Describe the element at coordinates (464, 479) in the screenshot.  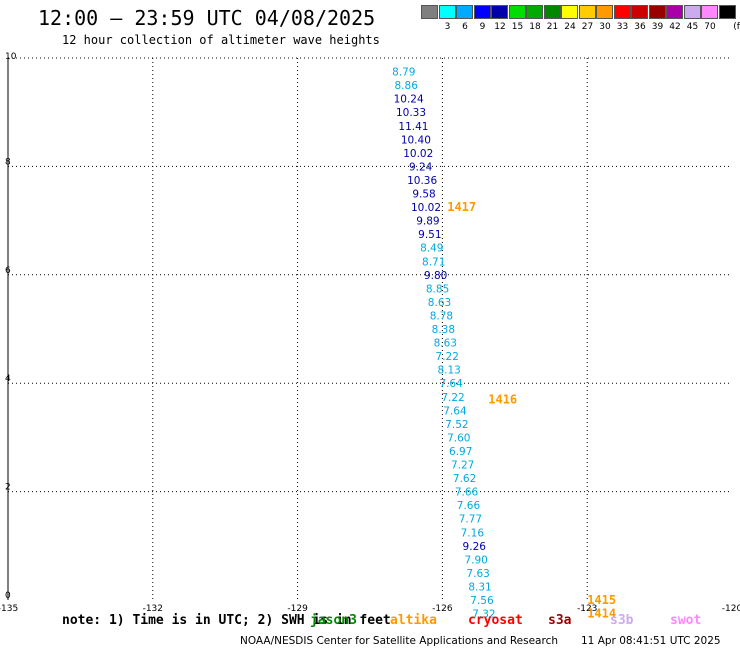
I see `data-point-label: 7.62` at that location.